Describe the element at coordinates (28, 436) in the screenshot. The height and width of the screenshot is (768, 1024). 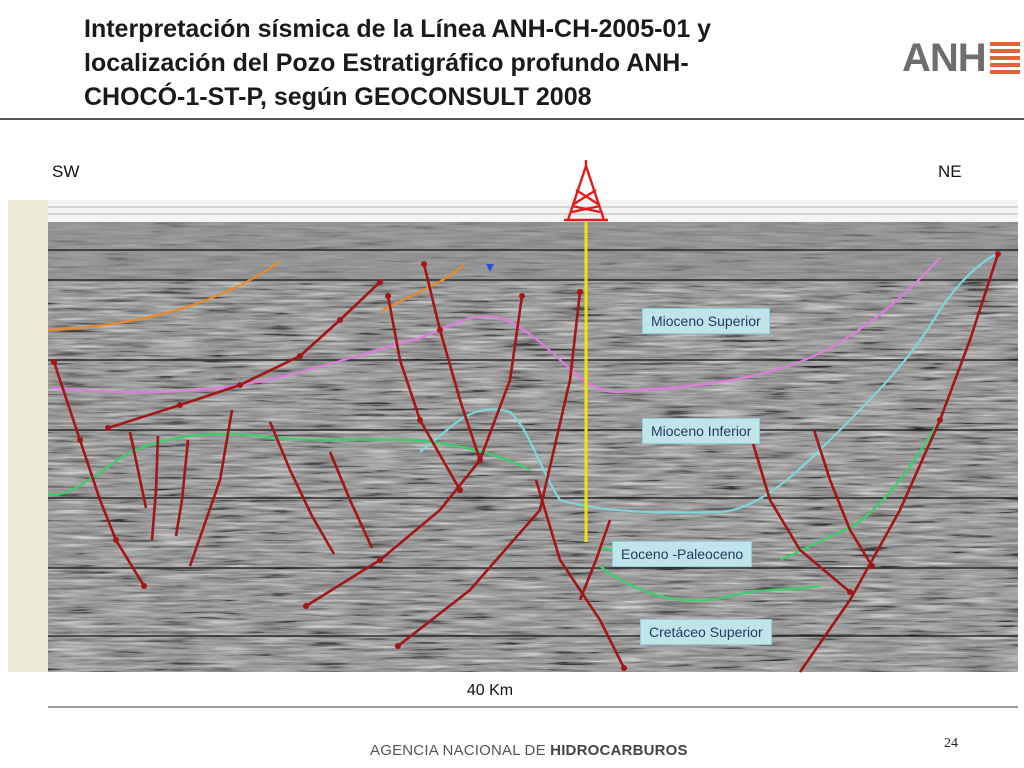
I see `depth-axis-strip` at that location.